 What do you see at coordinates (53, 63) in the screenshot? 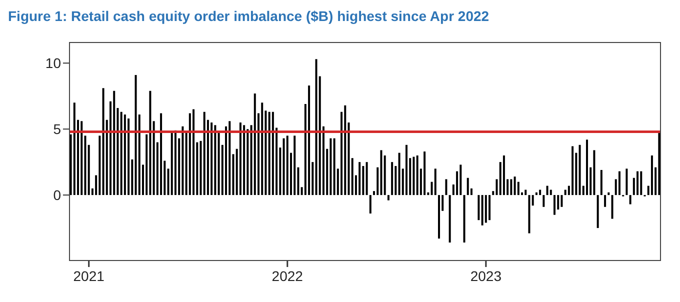
I see `y-tick-label: 10` at bounding box center [53, 63].